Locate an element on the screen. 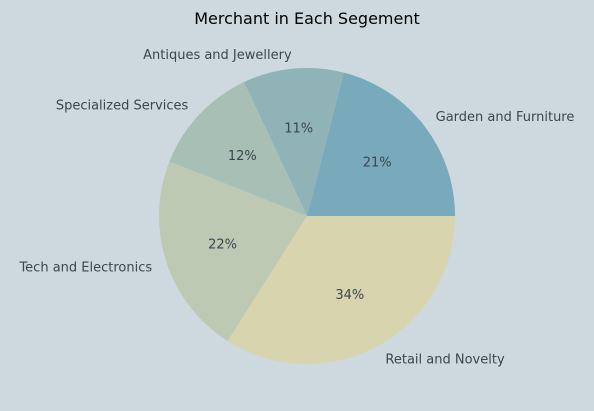 Image resolution: width=594 pixels, height=411 pixels. pie-percent-label-2: 12% is located at coordinates (242, 156).